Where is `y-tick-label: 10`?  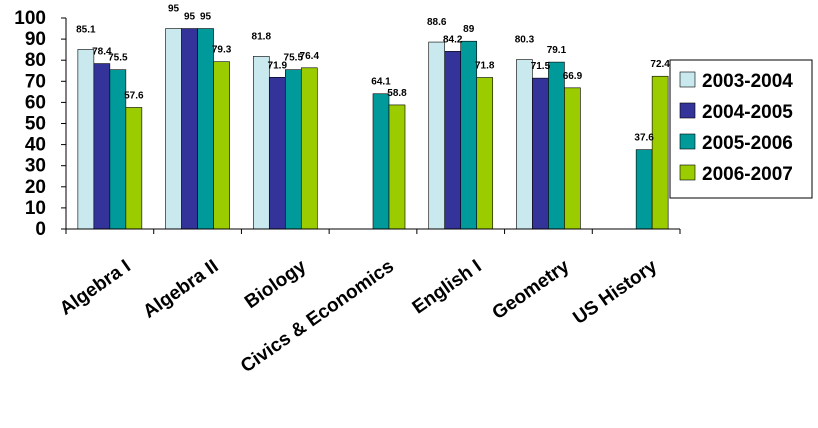
y-tick-label: 10 is located at coordinates (35, 208).